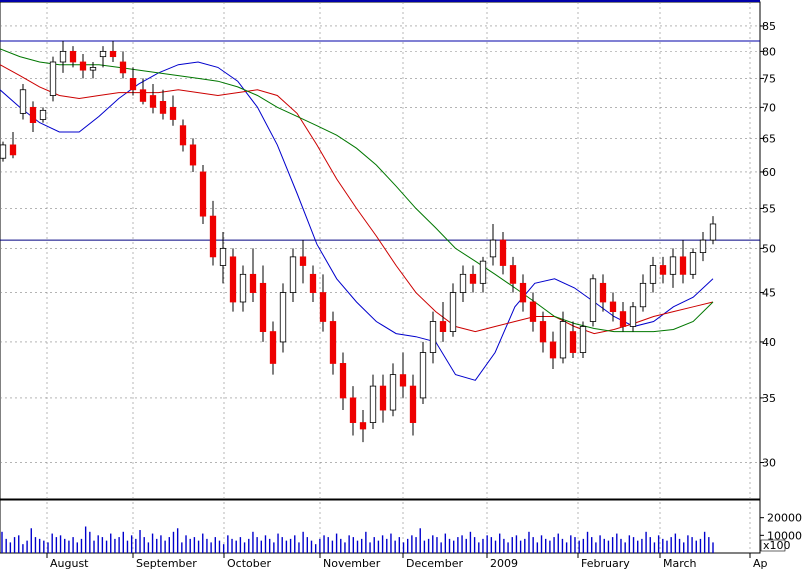 This screenshot has height=573, width=806. I want to click on price-tick-label: 75, so click(769, 78).